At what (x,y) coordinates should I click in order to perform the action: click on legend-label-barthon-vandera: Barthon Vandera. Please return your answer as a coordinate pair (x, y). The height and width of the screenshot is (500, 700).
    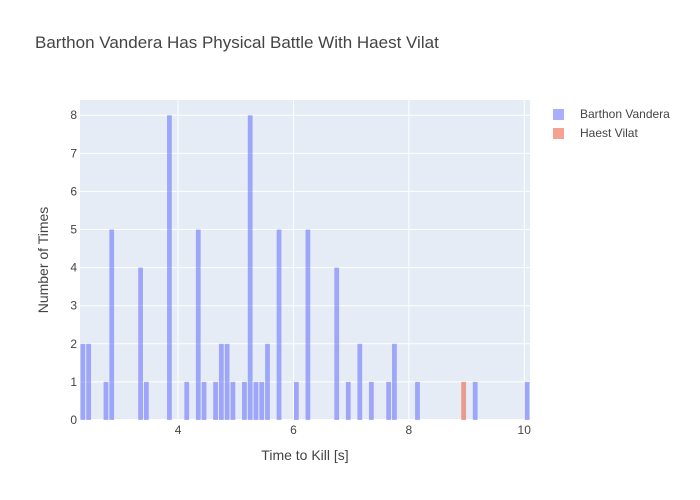
    Looking at the image, I should click on (625, 114).